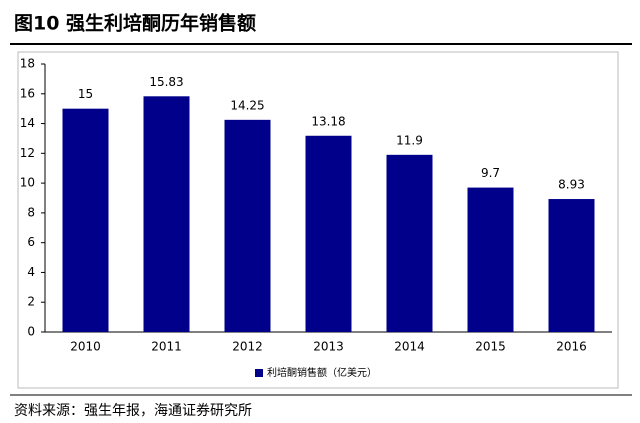  What do you see at coordinates (27, 153) in the screenshot?
I see `y-tick-label: 12` at bounding box center [27, 153].